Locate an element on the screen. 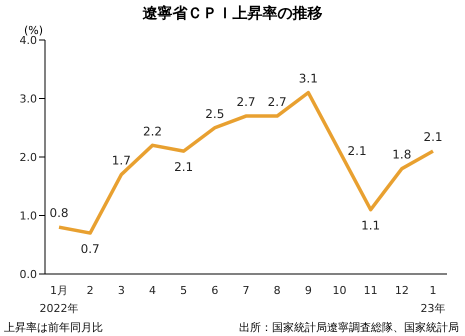  x-tick-label: 9 is located at coordinates (308, 290).